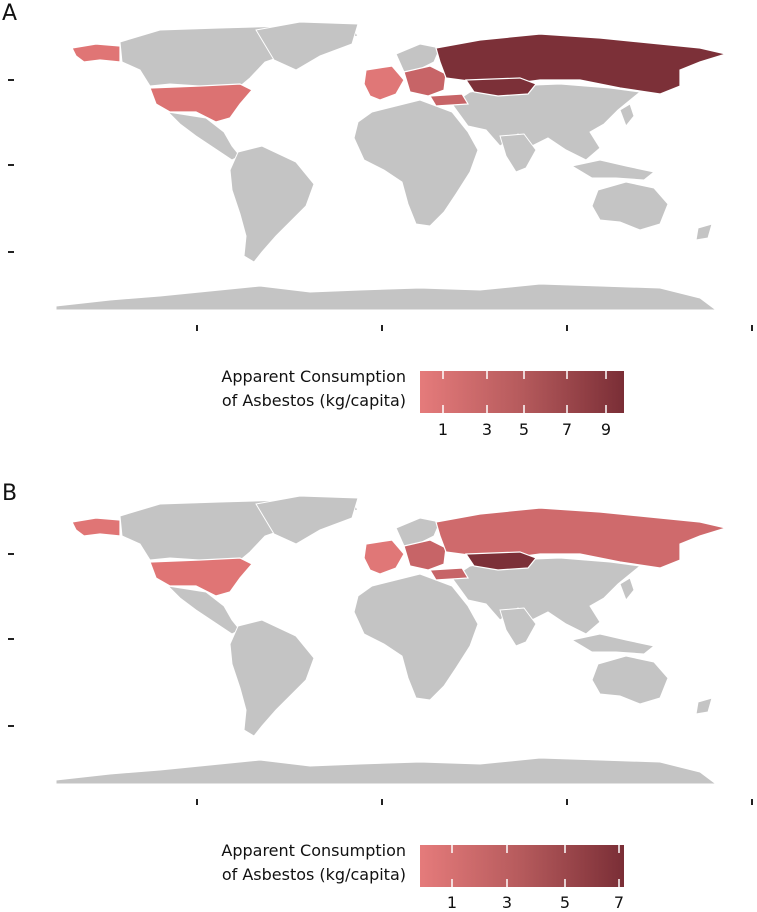  What do you see at coordinates (10, 493) in the screenshot?
I see `panel-letter: B` at bounding box center [10, 493].